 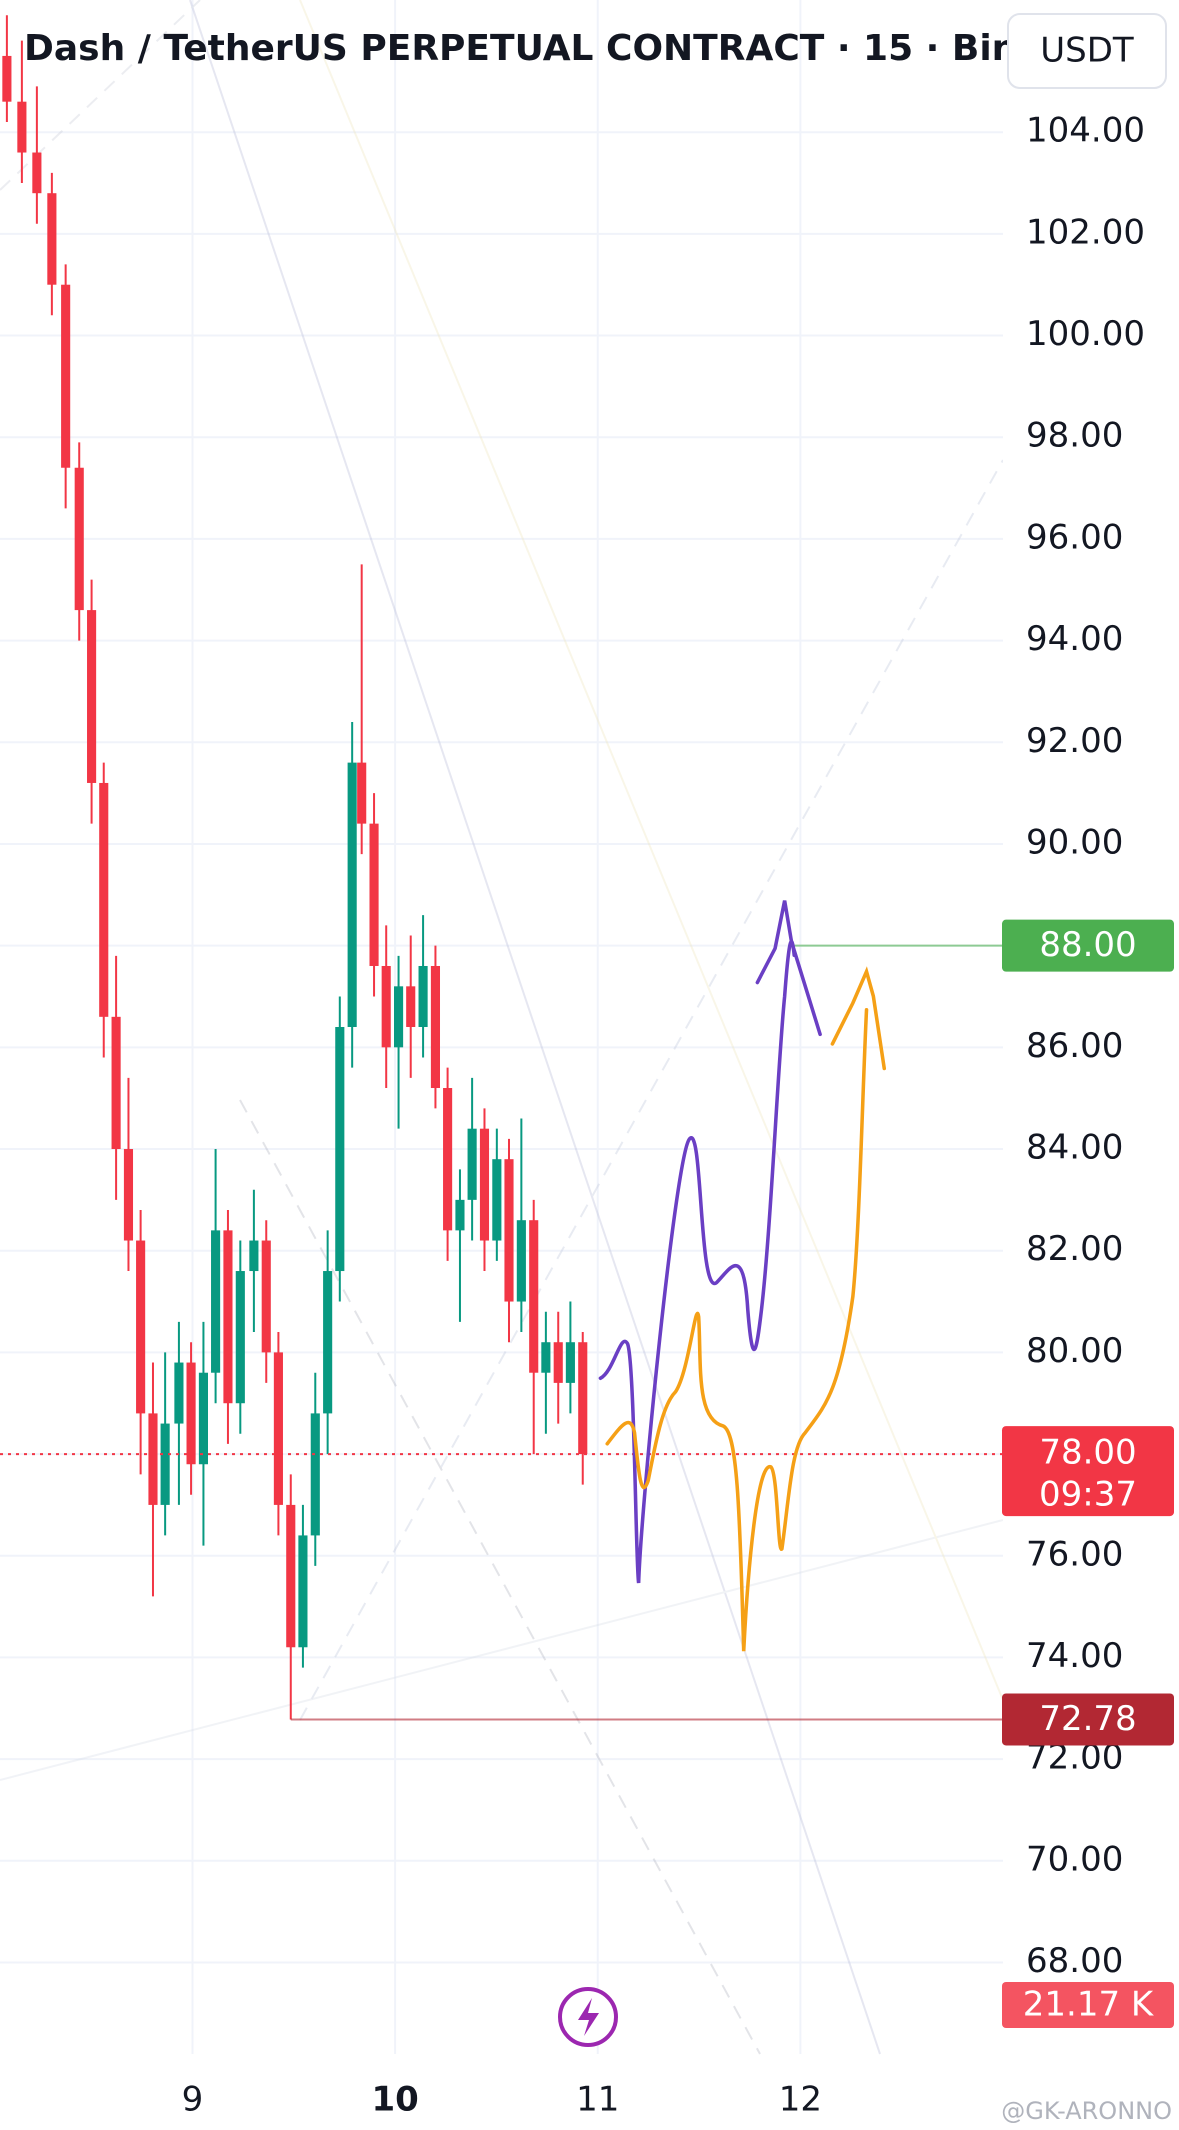 What do you see at coordinates (1085, 131) in the screenshot?
I see `y-tick-label: 104.00` at bounding box center [1085, 131].